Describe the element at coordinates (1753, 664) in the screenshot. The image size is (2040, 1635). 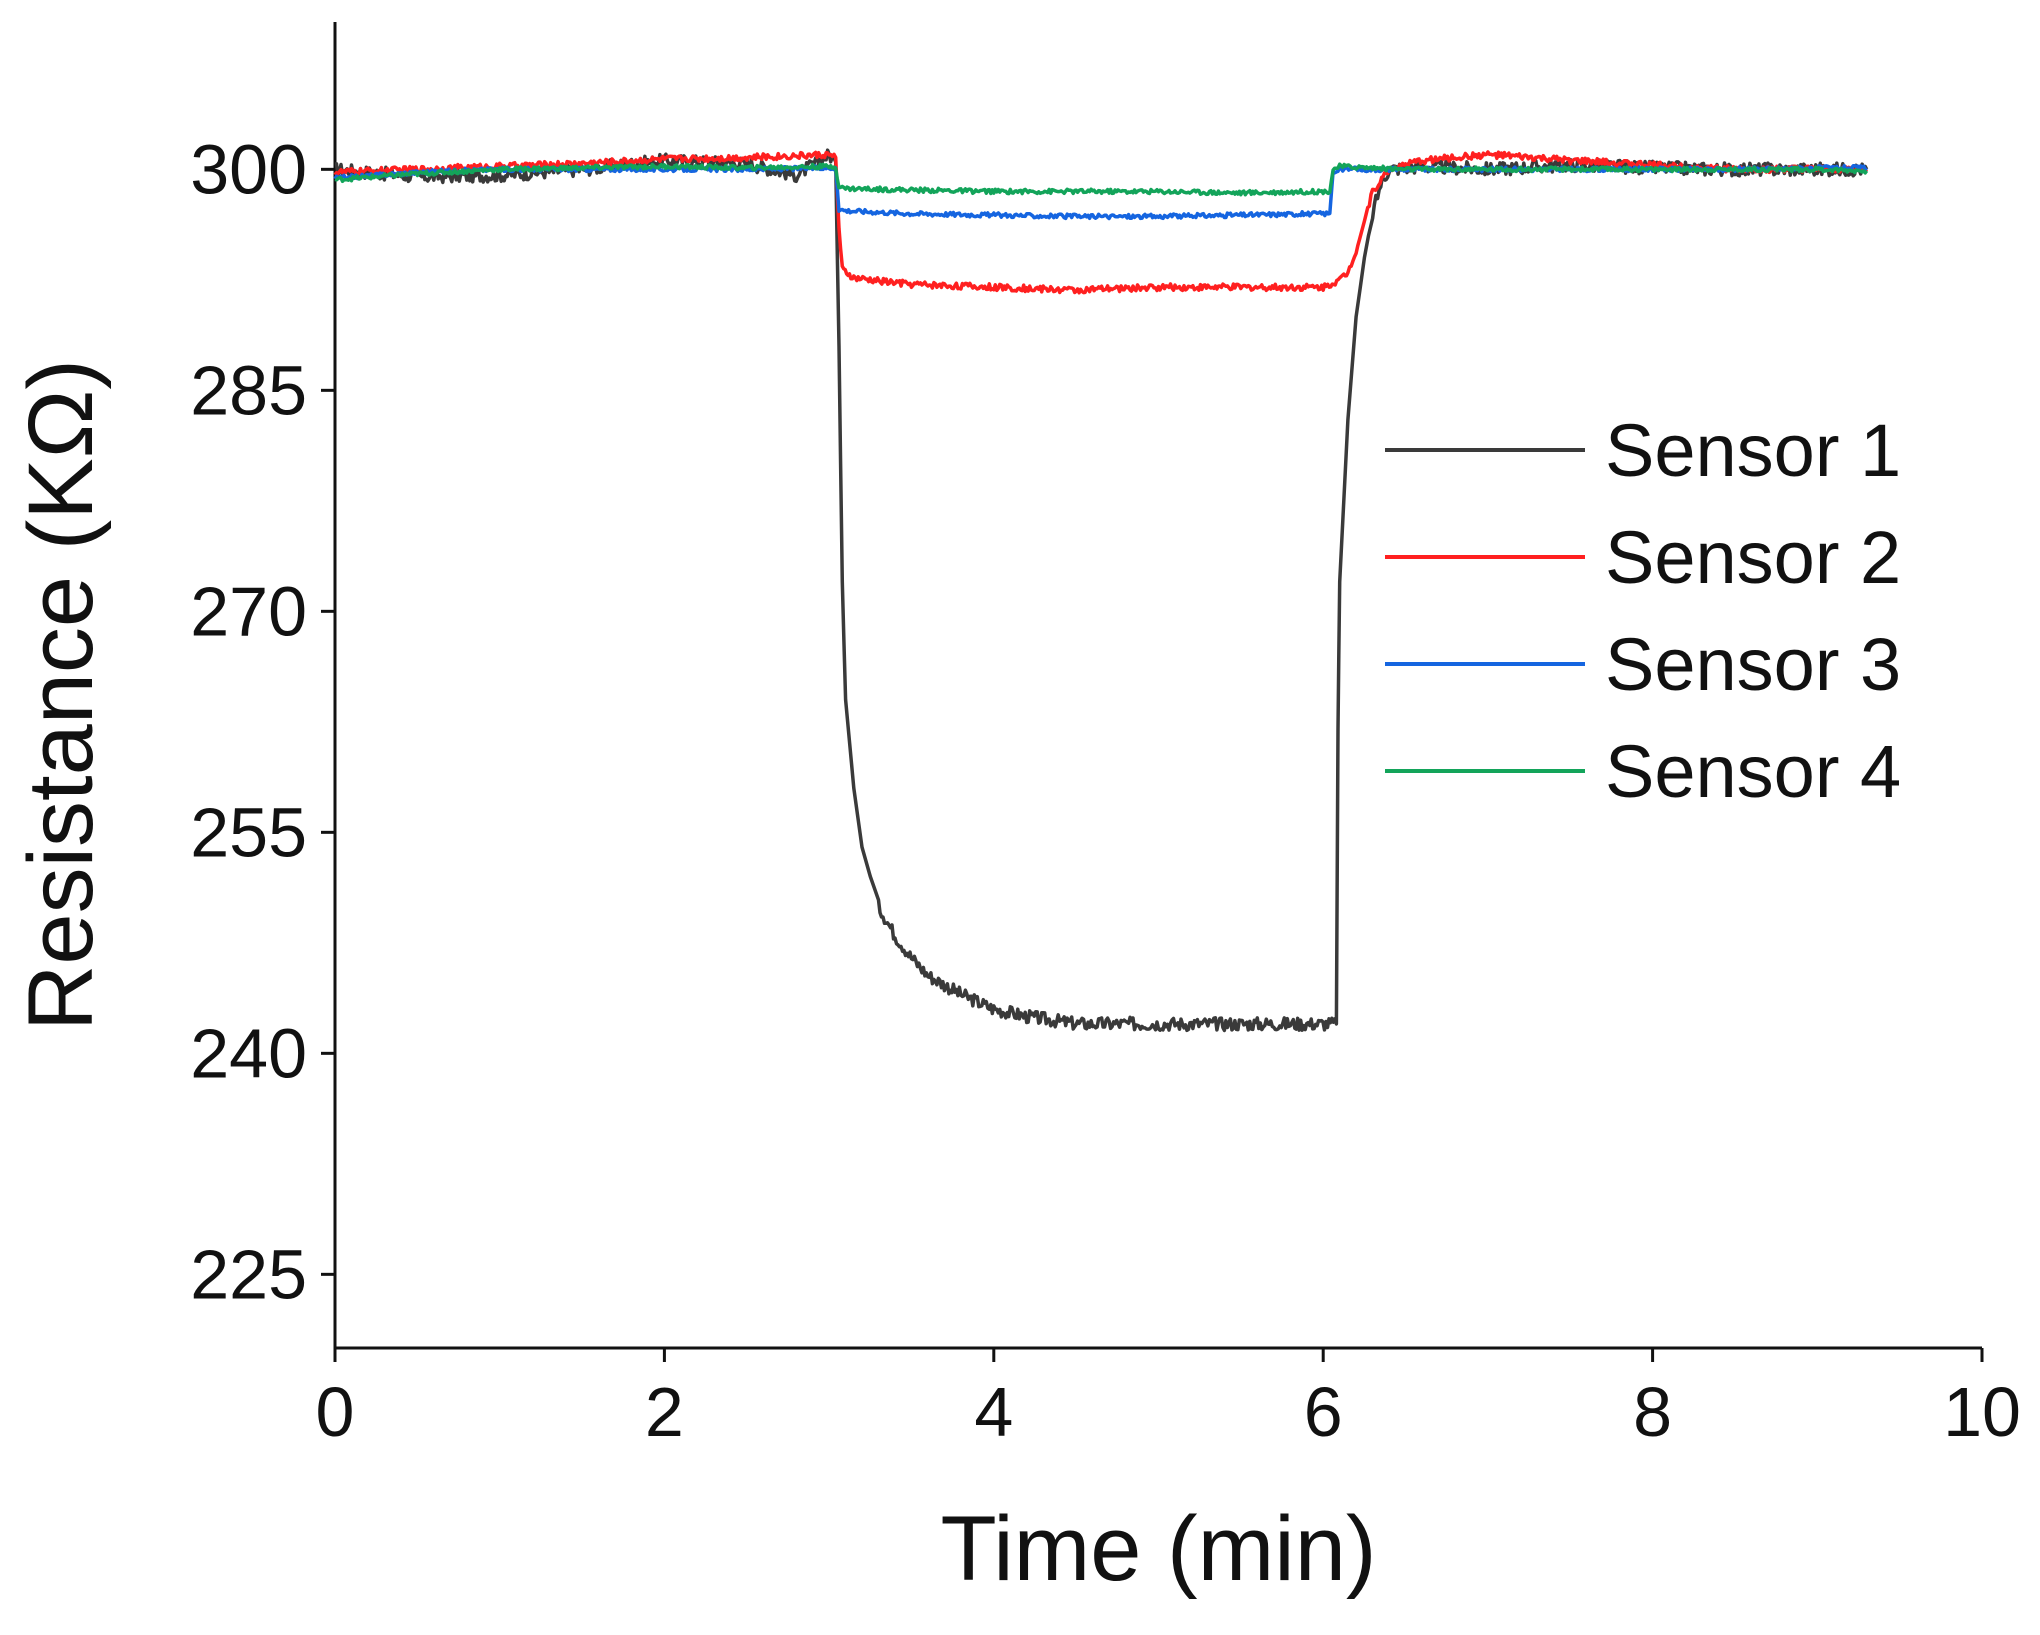
I see `legend-label: Sensor 3` at that location.